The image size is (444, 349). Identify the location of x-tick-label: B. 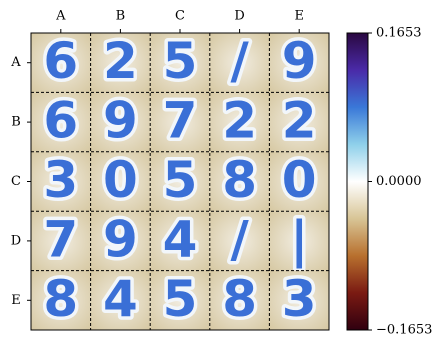
(121, 16).